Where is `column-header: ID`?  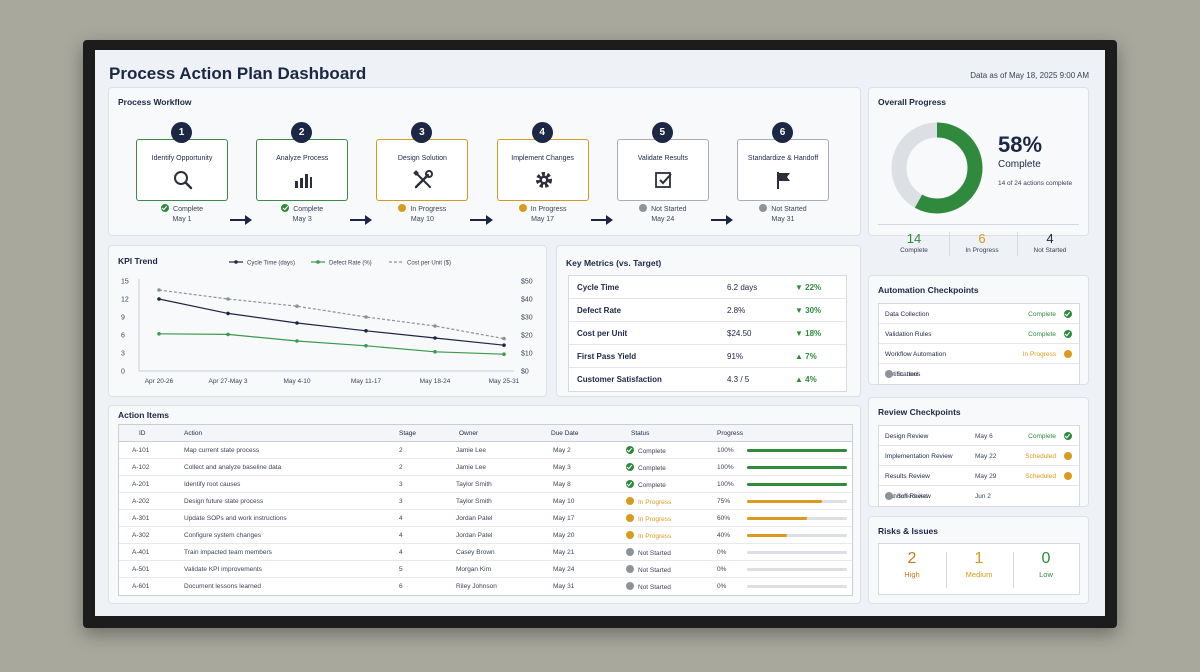 column-header: ID is located at coordinates (142, 433).